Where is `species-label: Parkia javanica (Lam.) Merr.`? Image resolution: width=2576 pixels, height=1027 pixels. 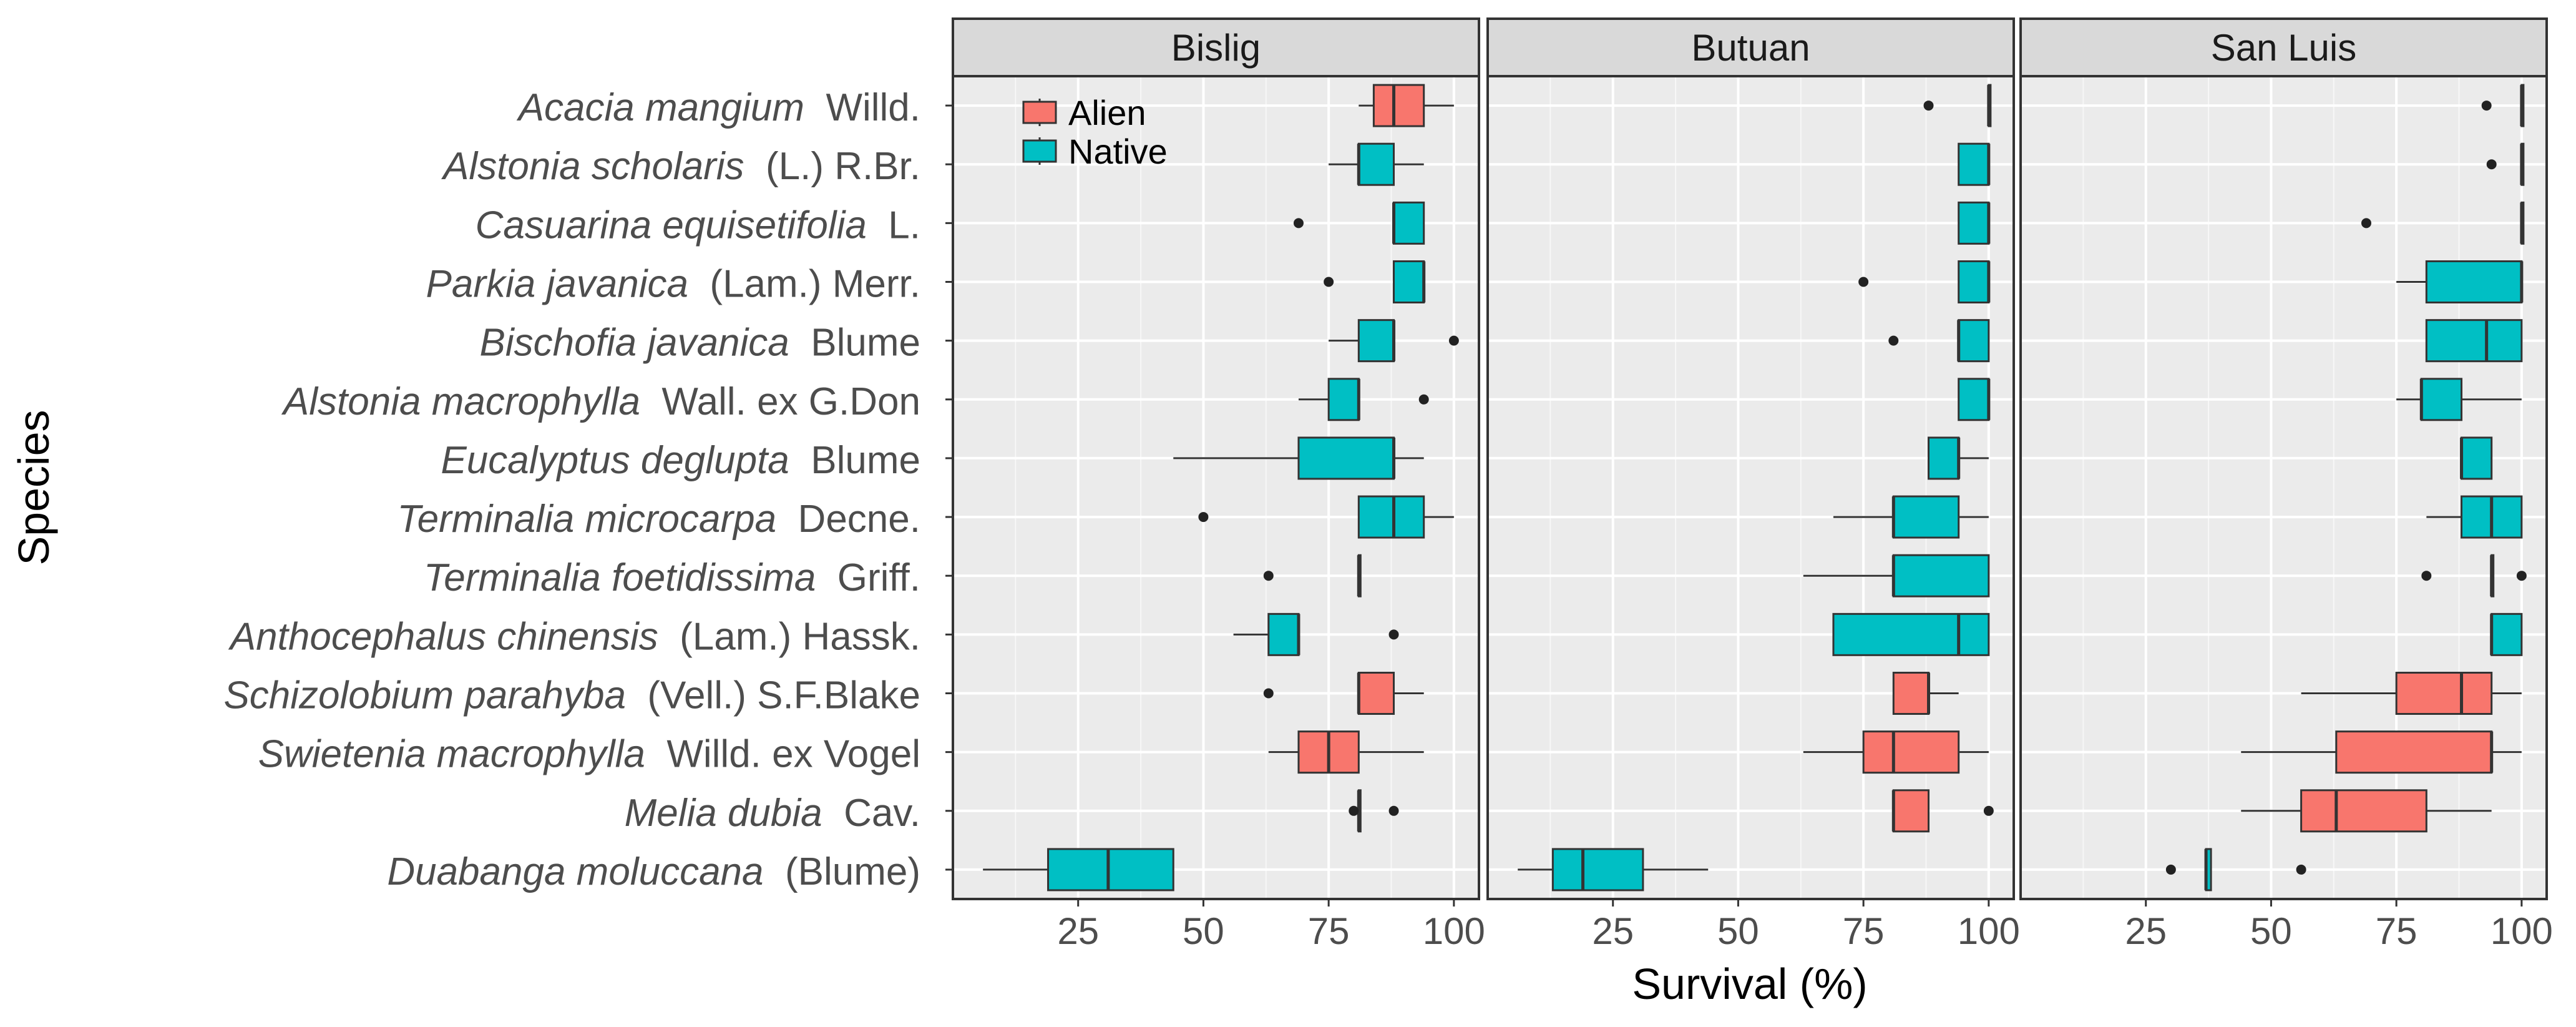
species-label: Parkia javanica (Lam.) Merr. is located at coordinates (673, 284).